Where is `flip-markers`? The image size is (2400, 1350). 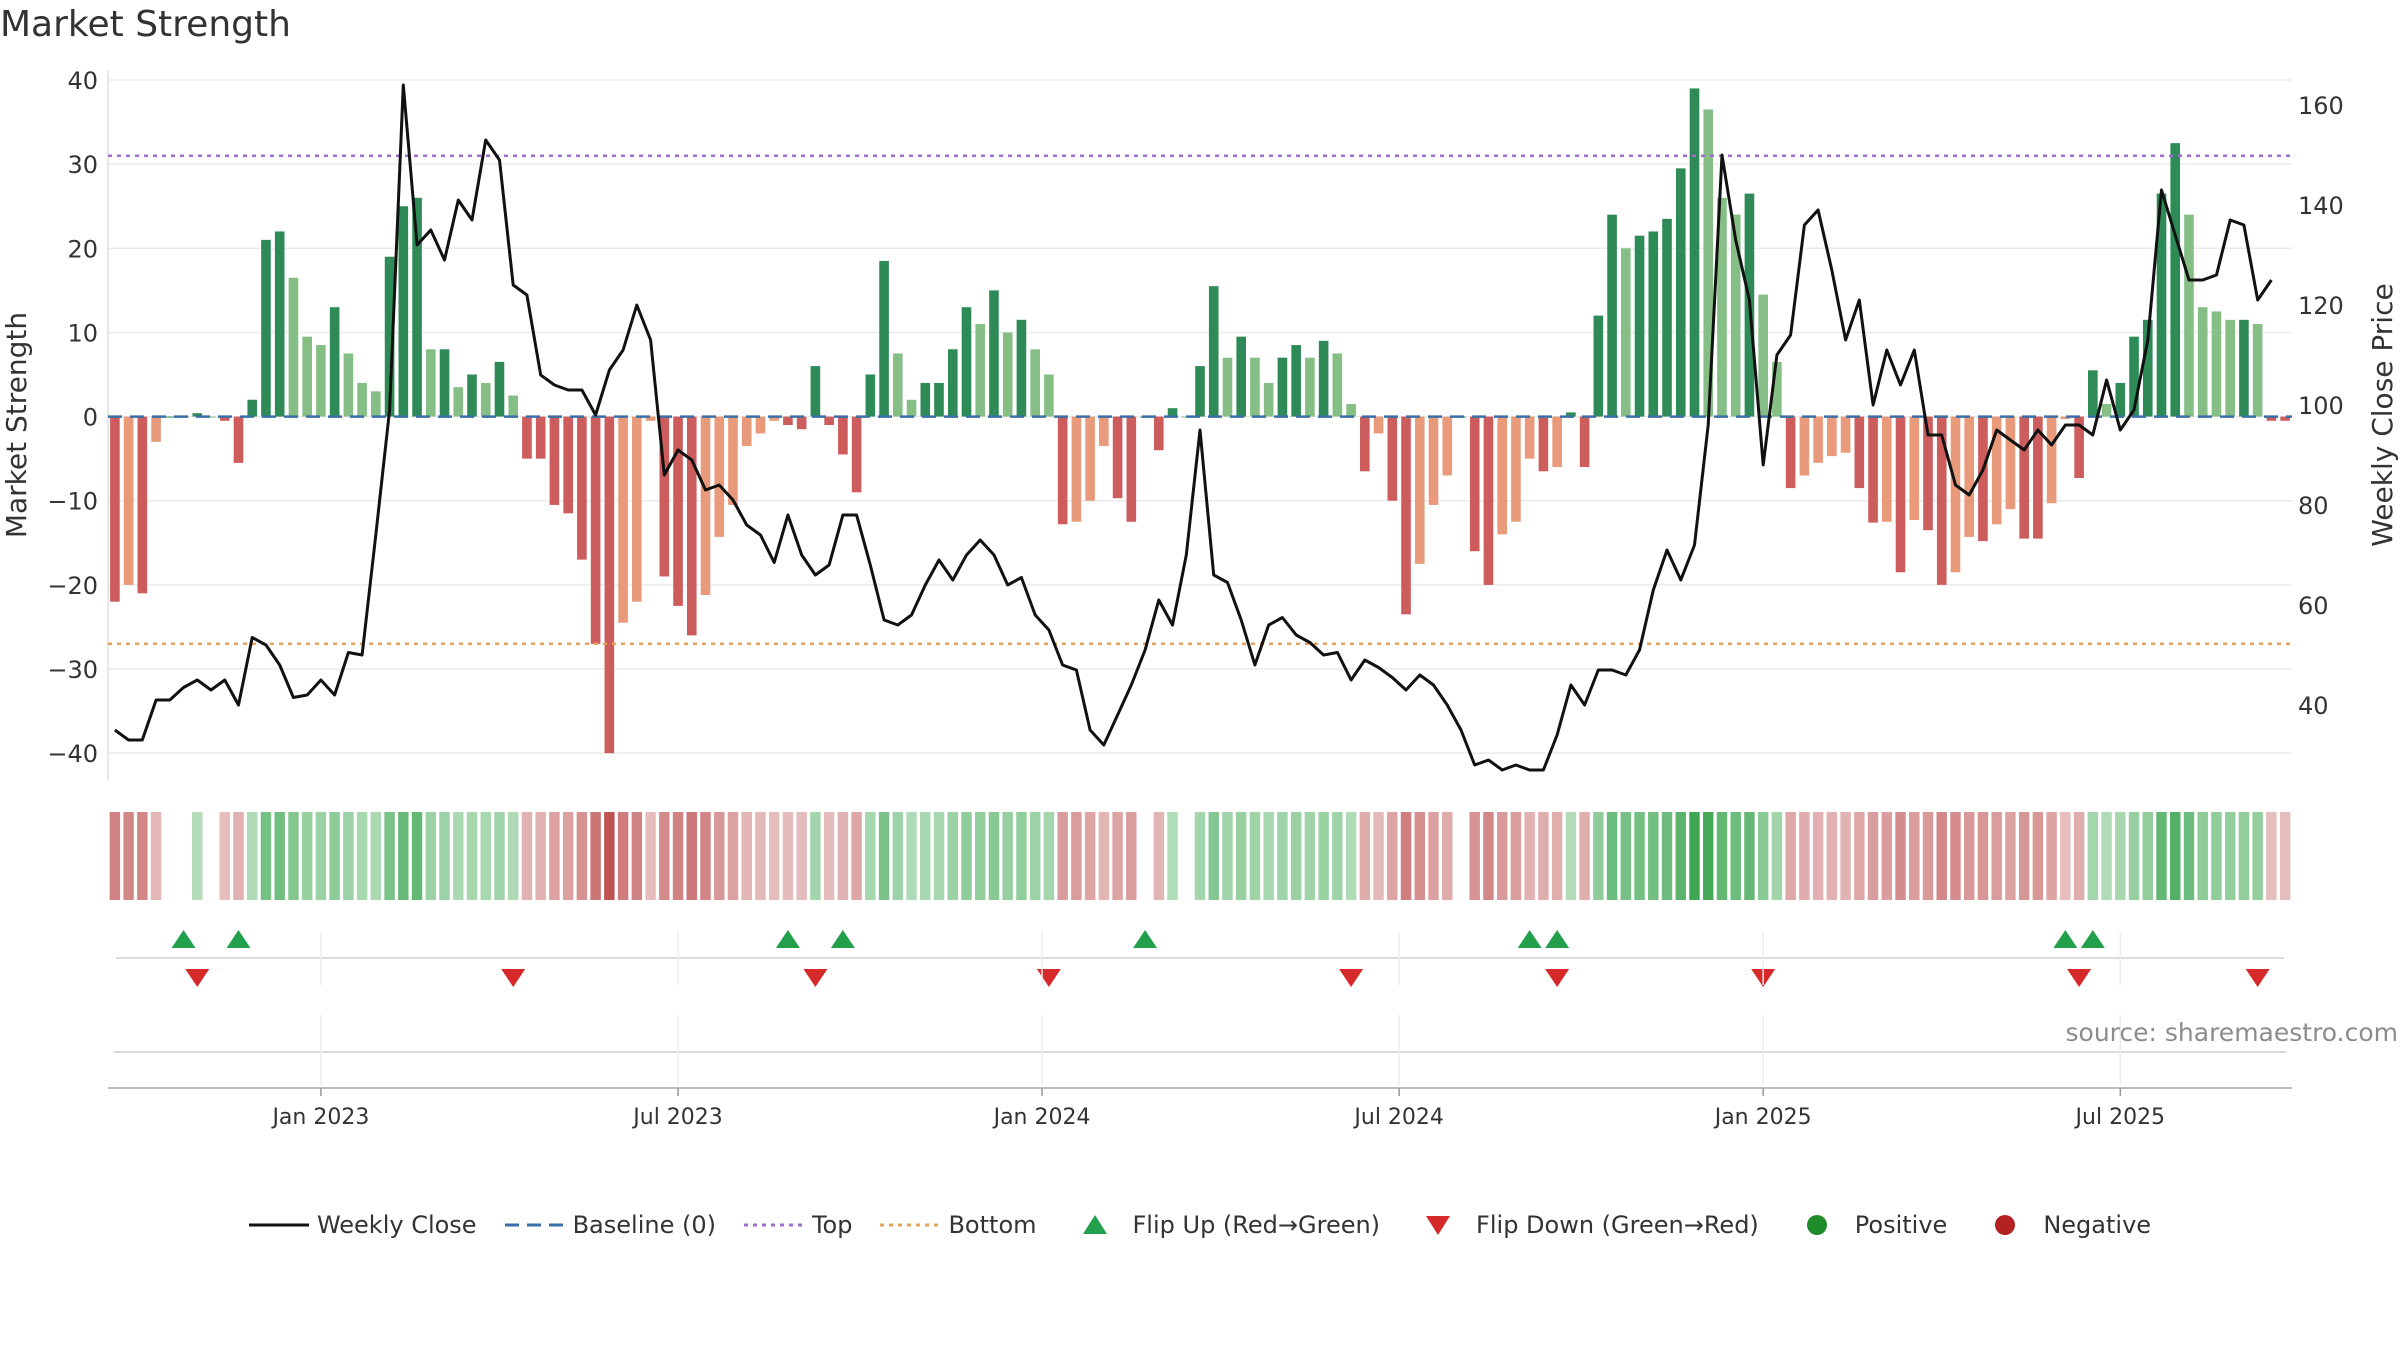
flip-markers is located at coordinates (1200, 958).